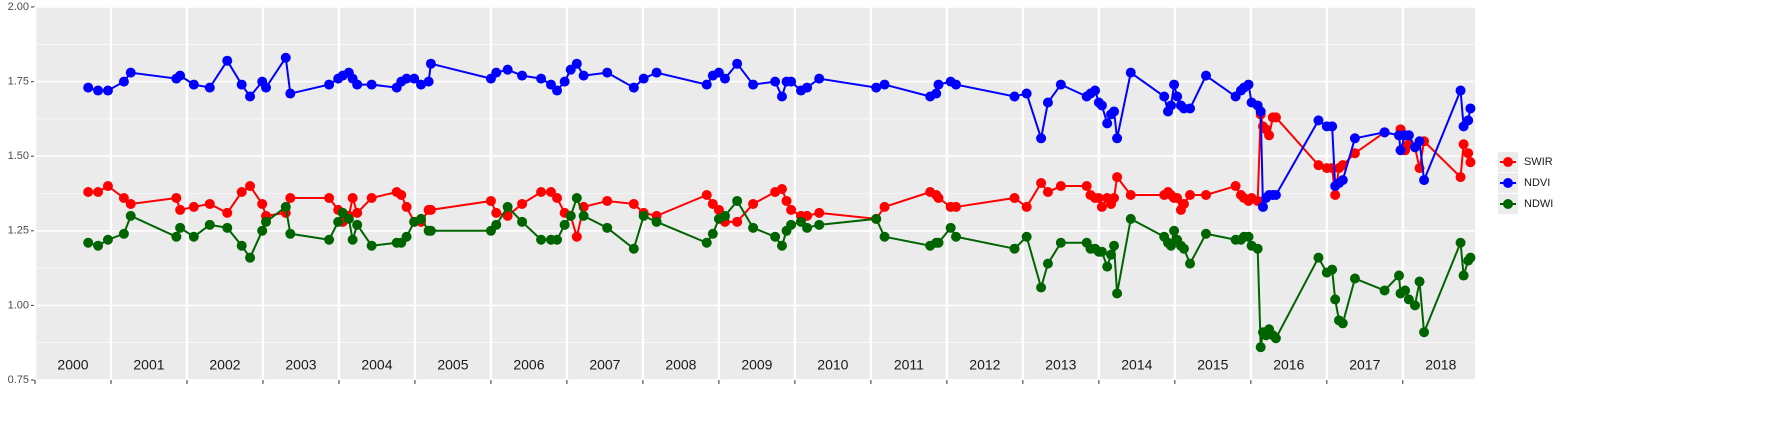 Image resolution: width=1773 pixels, height=442 pixels. Describe the element at coordinates (224, 365) in the screenshot. I see `x-tick-label: 2002` at that location.